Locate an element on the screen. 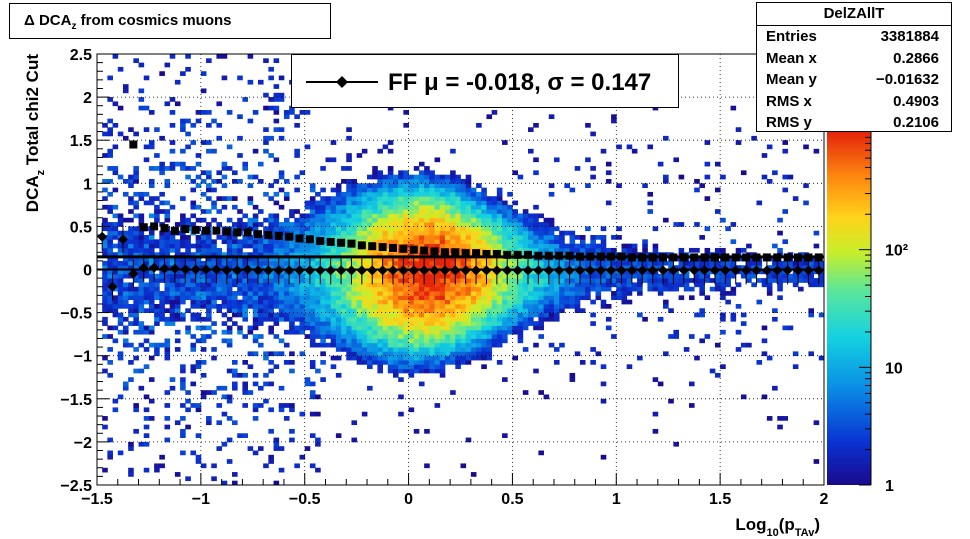  x-tick-label: 0.5 is located at coordinates (512, 499).